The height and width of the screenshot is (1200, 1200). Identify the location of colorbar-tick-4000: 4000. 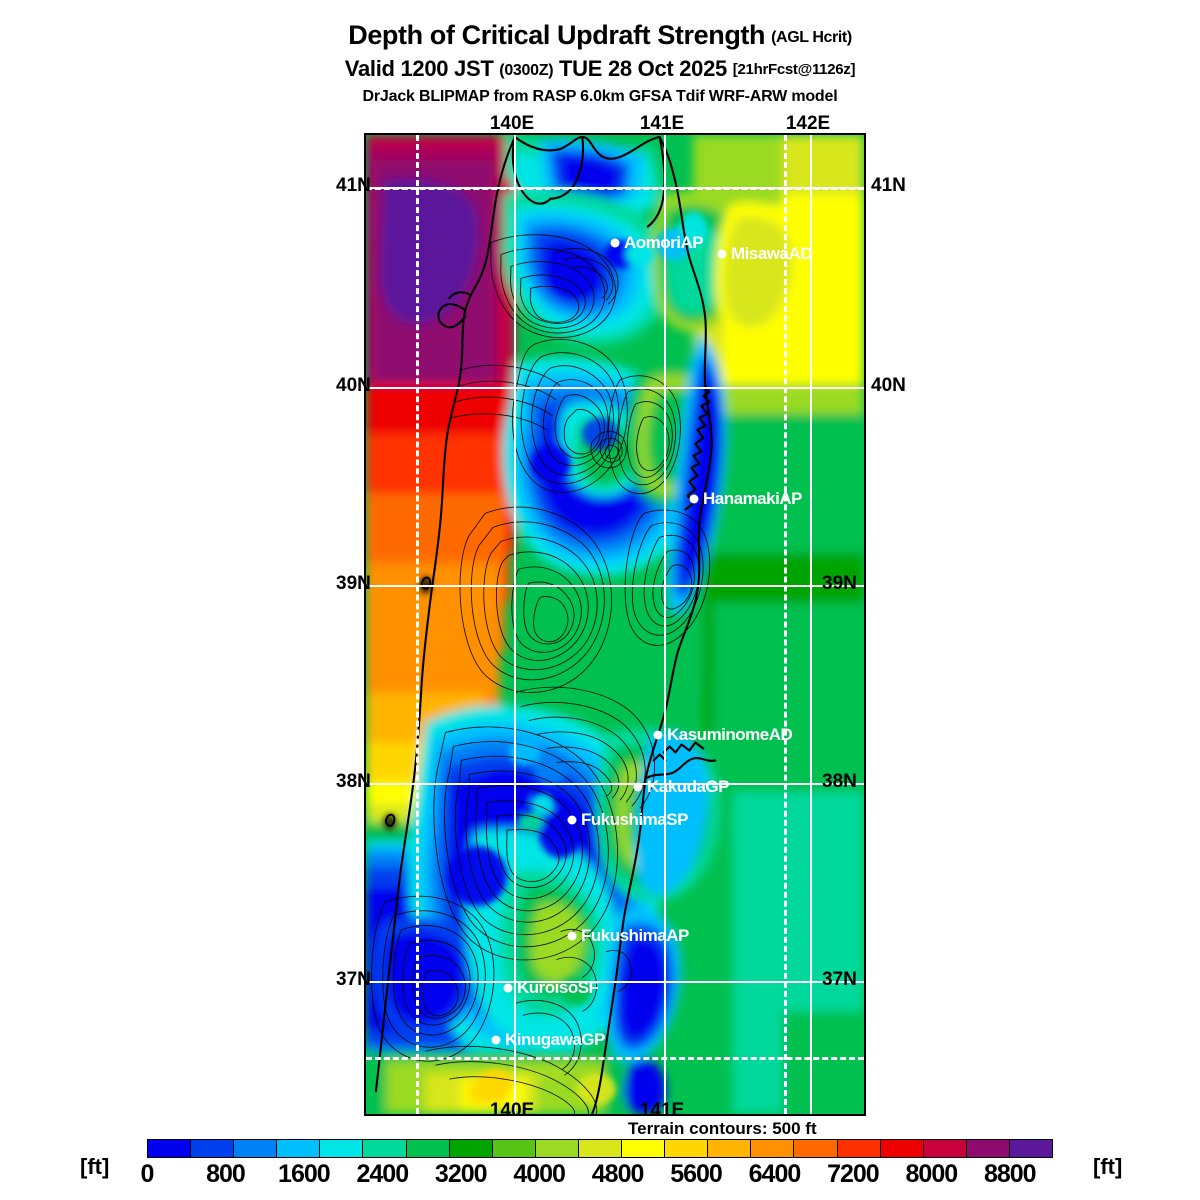
(539, 1174).